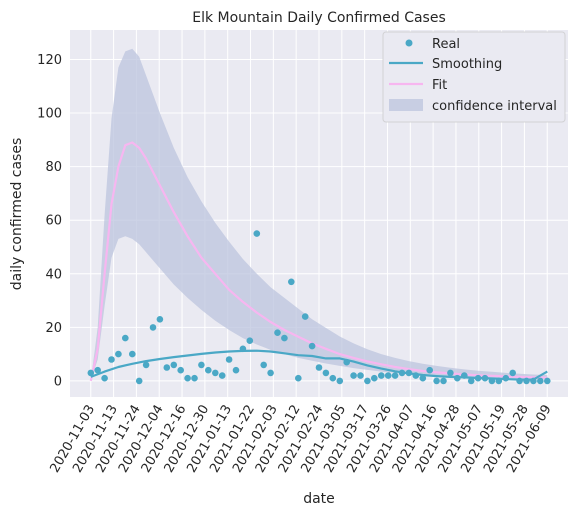 The image size is (575, 518). What do you see at coordinates (53, 221) in the screenshot?
I see `y-tick-label: 60` at bounding box center [53, 221].